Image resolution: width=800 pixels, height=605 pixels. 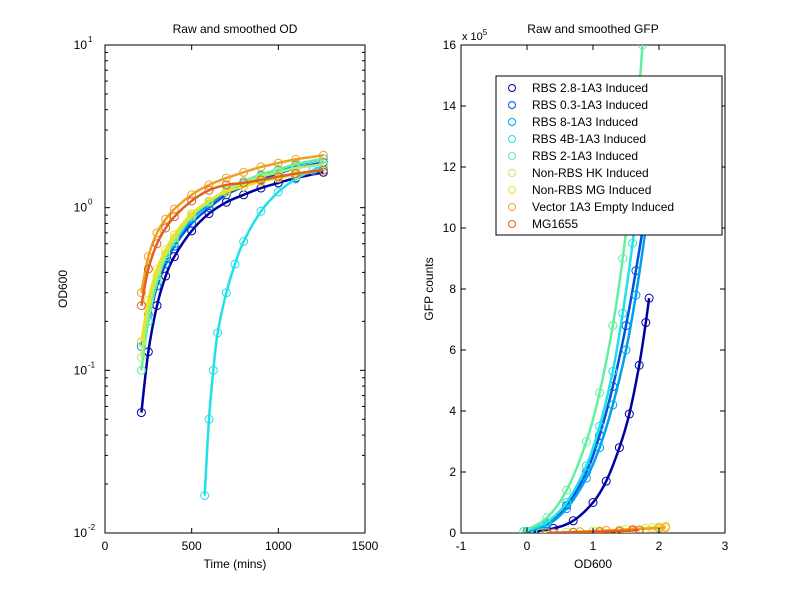 I want to click on gfp-plot-title: Raw and smoothed GFP, so click(x=592, y=29).